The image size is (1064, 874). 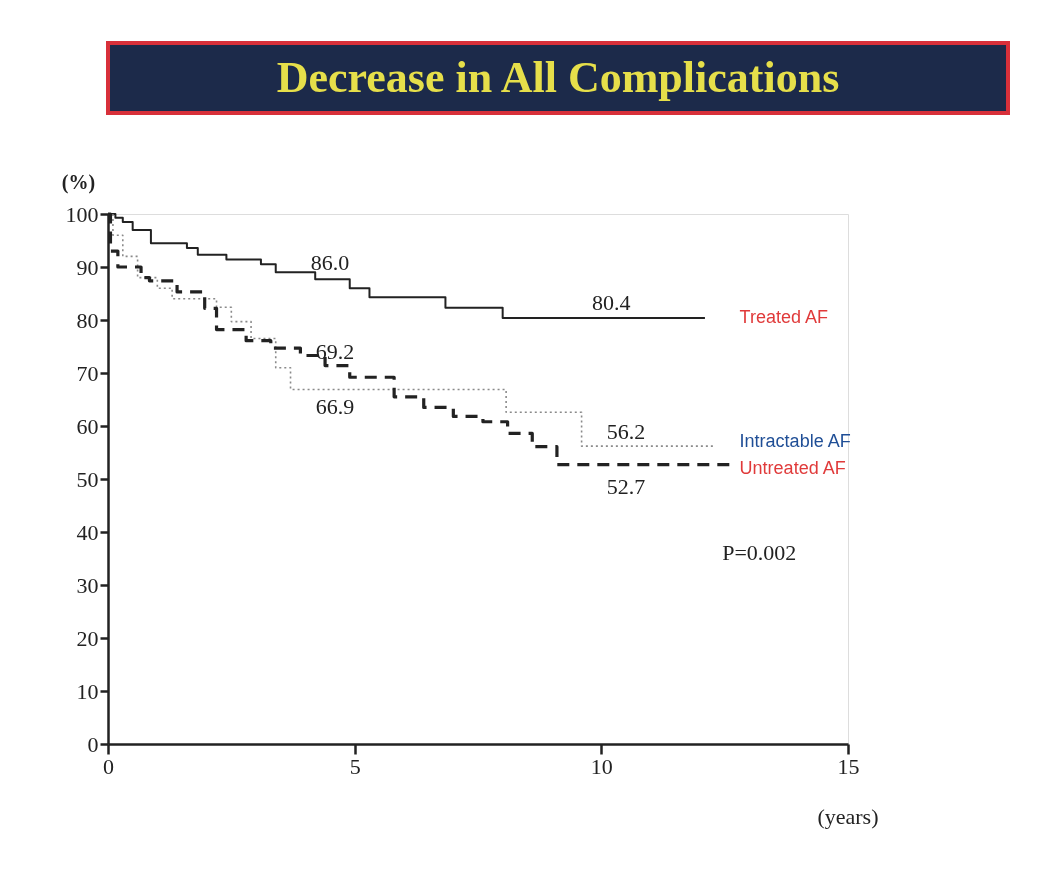 What do you see at coordinates (792, 467) in the screenshot?
I see `series-label: Untreated AF` at bounding box center [792, 467].